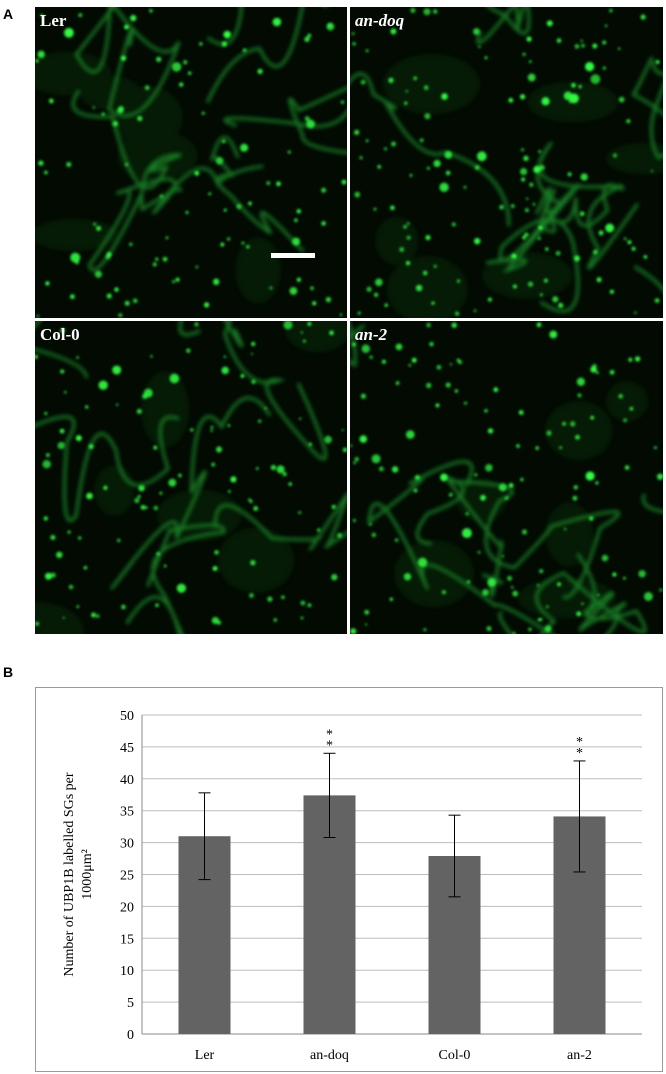  I want to click on micrograph-col-0: Col-0, so click(191, 477).